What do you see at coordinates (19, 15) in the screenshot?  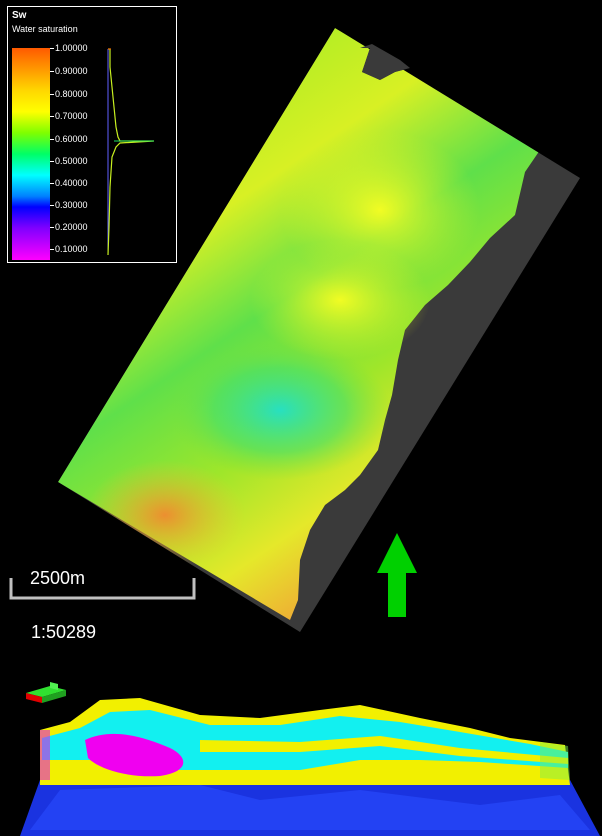 I see `legend-title: Sw` at bounding box center [19, 15].